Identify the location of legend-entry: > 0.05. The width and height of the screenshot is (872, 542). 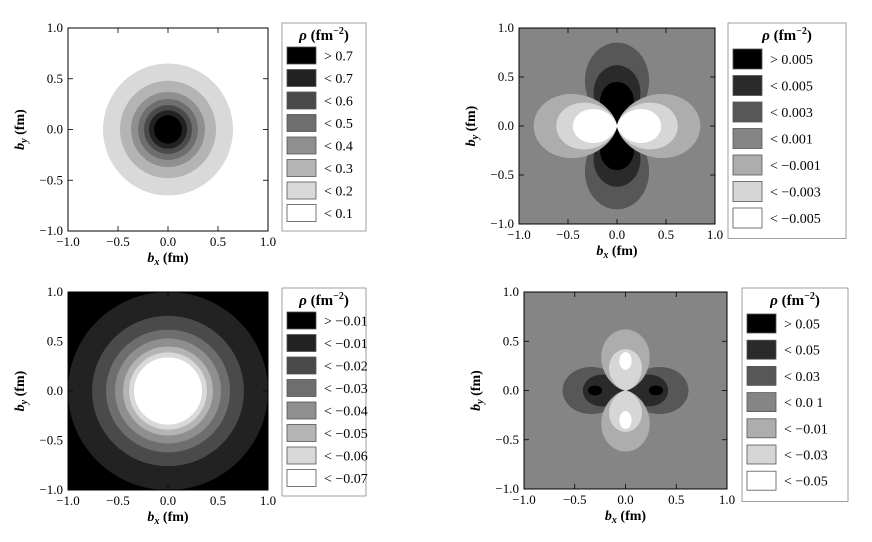
(802, 325).